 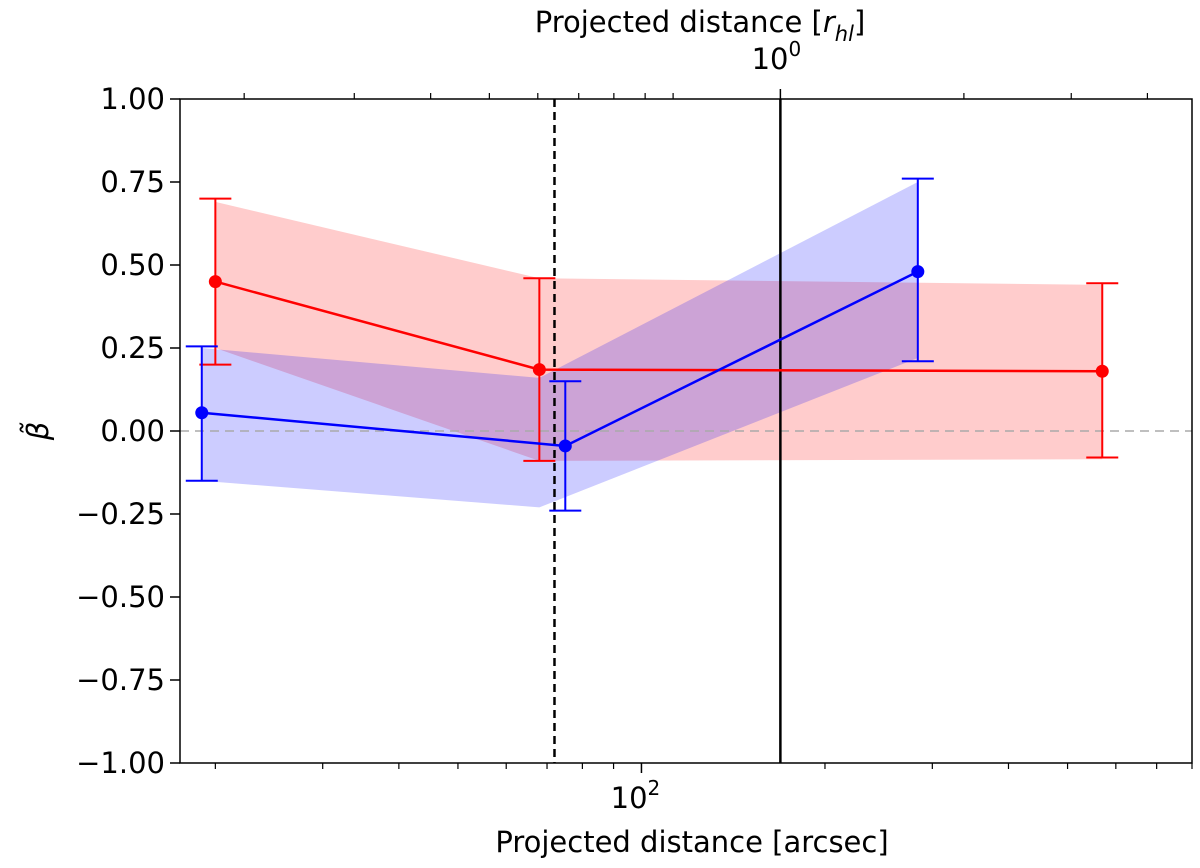 I want to click on y-tick-label: −0.25, so click(x=120, y=514).